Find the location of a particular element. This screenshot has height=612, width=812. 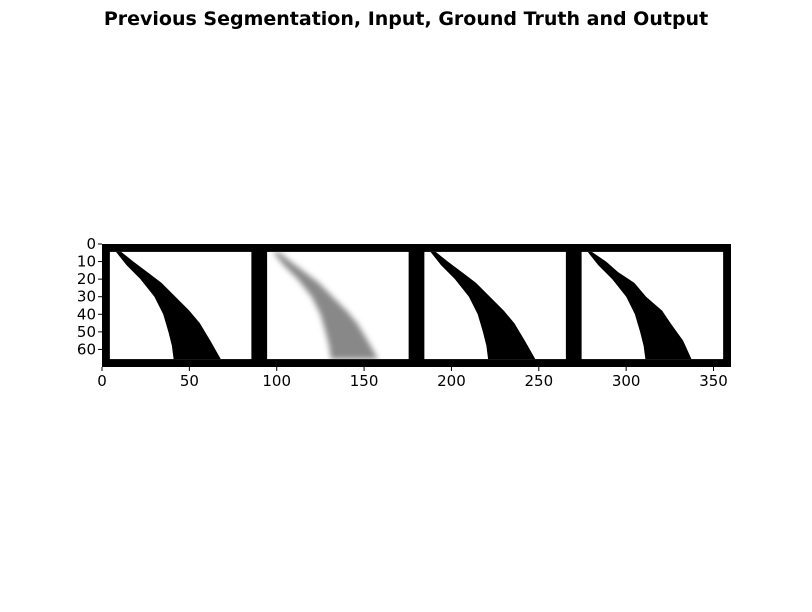

y-tick-label: 10 is located at coordinates (86, 262).